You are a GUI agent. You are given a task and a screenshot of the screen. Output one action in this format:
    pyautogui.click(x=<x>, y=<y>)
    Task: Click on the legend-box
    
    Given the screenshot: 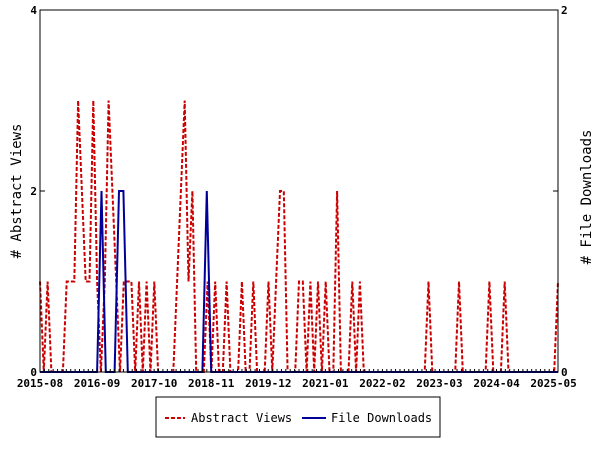 What is the action you would take?
    pyautogui.click(x=298, y=417)
    